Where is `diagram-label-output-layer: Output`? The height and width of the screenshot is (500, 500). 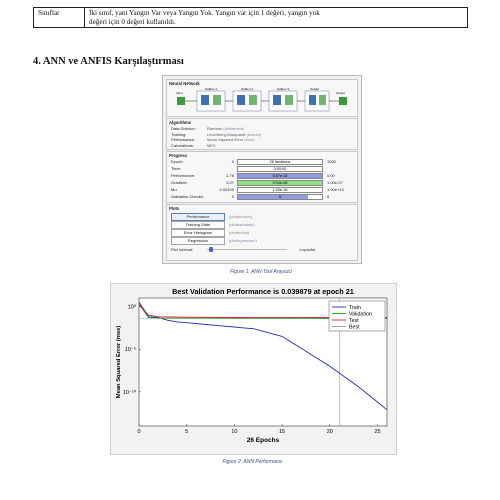 diagram-label-output-layer: Output is located at coordinates (314, 89).